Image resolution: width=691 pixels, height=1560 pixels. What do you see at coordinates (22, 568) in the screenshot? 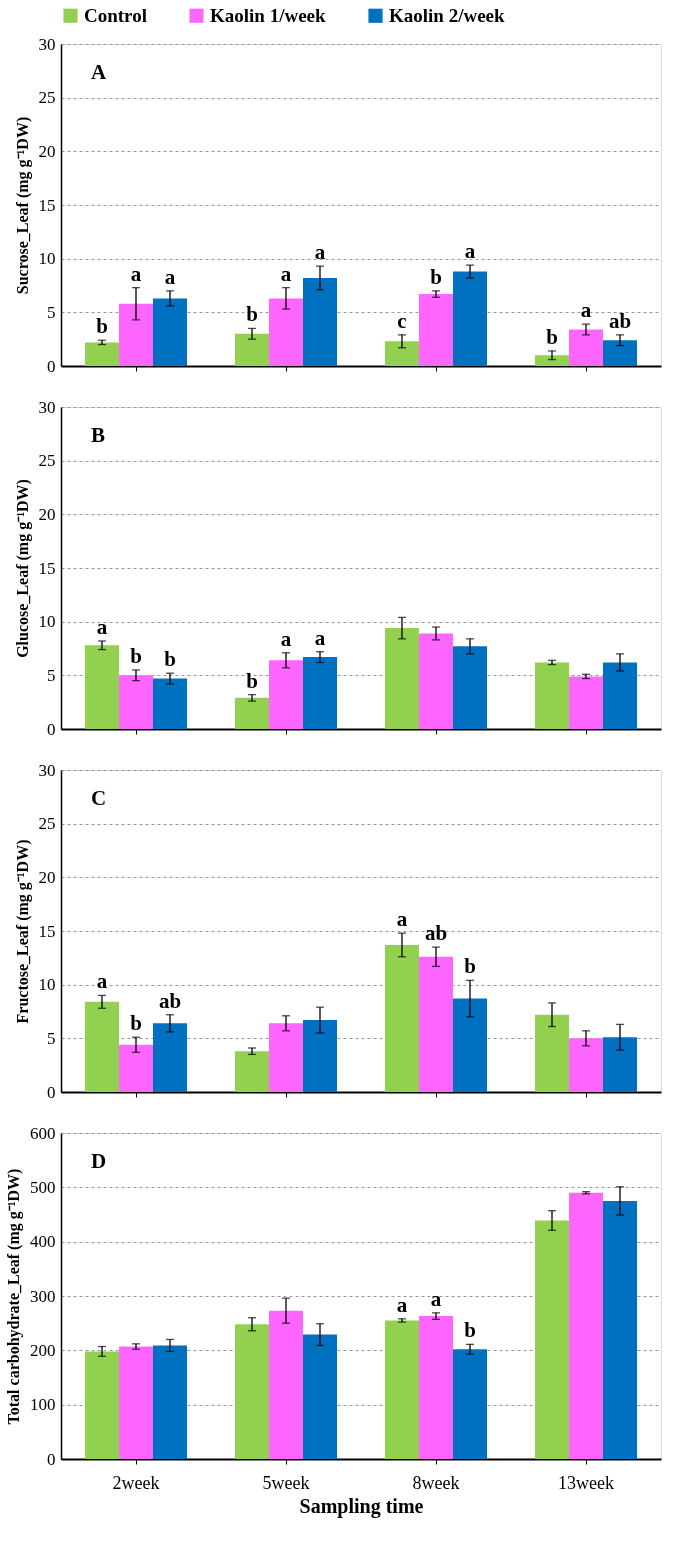
I see `y-axis-title: Glucose_Leaf (mg g⁻¹DW)` at bounding box center [22, 568].